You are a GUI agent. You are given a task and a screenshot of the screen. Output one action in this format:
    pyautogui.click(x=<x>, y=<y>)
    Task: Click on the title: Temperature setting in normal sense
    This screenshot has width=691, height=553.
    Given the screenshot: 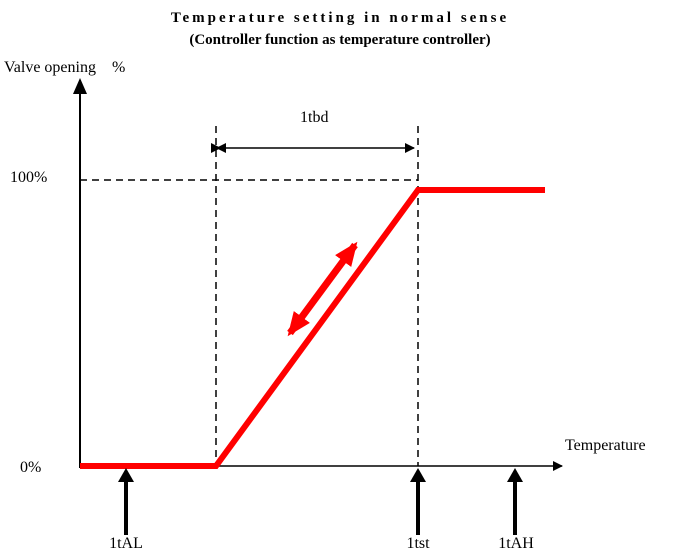 What is the action you would take?
    pyautogui.click(x=340, y=18)
    